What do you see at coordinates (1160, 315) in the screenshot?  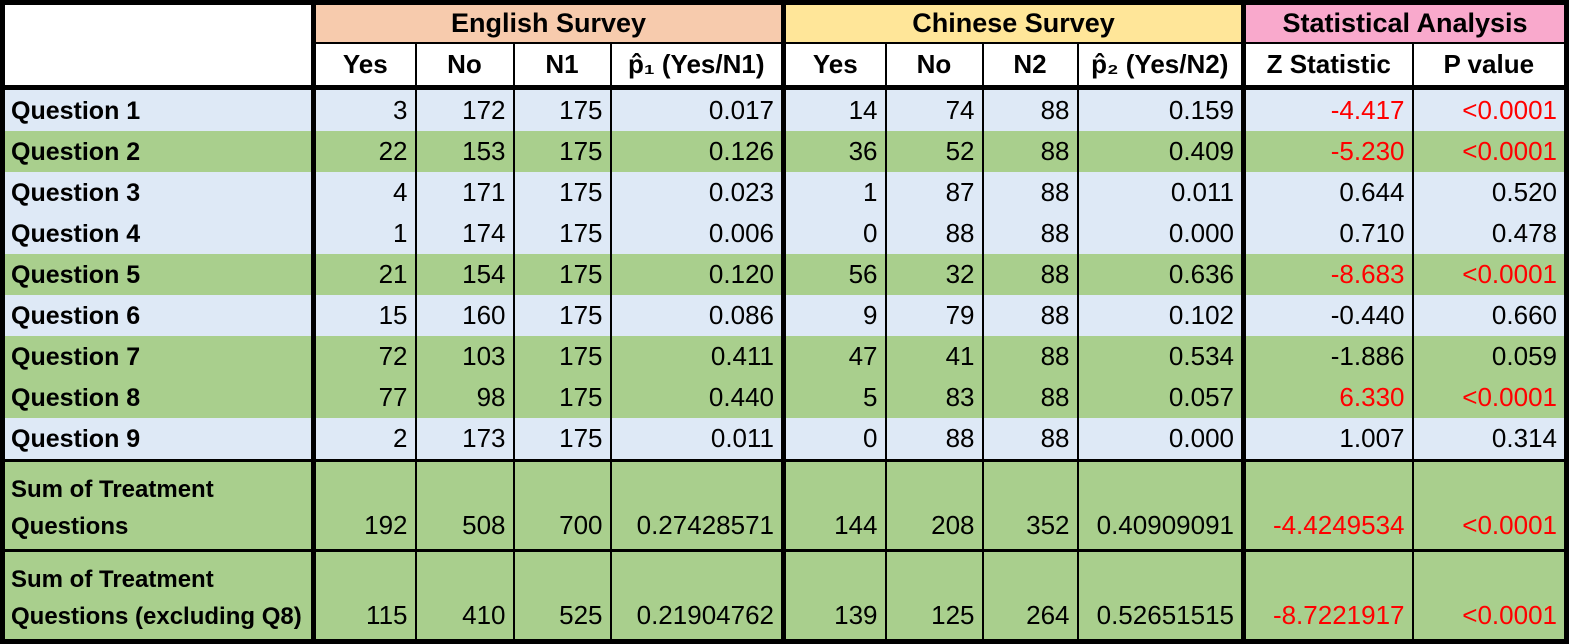 I see `cell-cn-phat: 0.102` at bounding box center [1160, 315].